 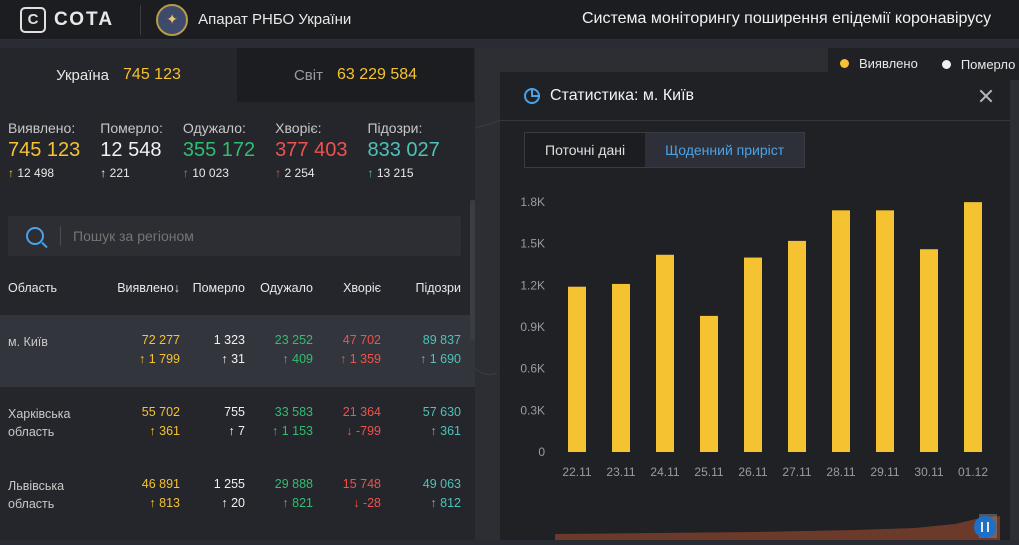 What do you see at coordinates (777, 526) in the screenshot?
I see `timeline-brush` at bounding box center [777, 526].